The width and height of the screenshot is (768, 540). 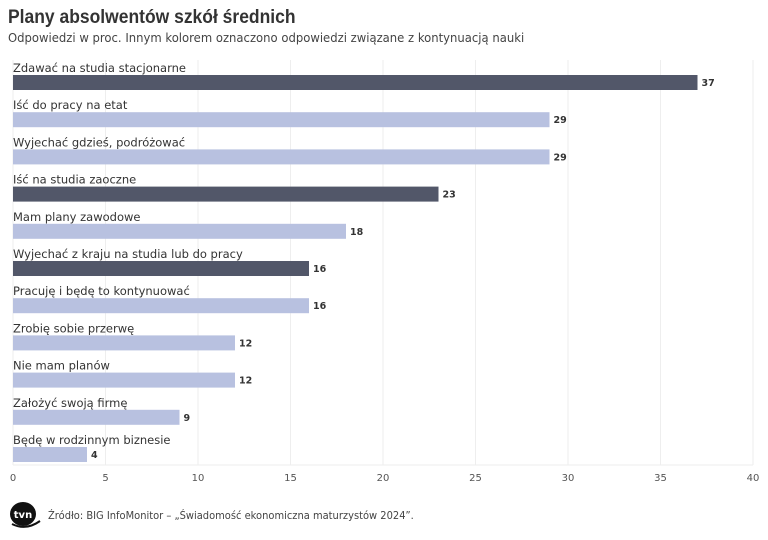 I want to click on svg-text: tvn, so click(x=23, y=515).